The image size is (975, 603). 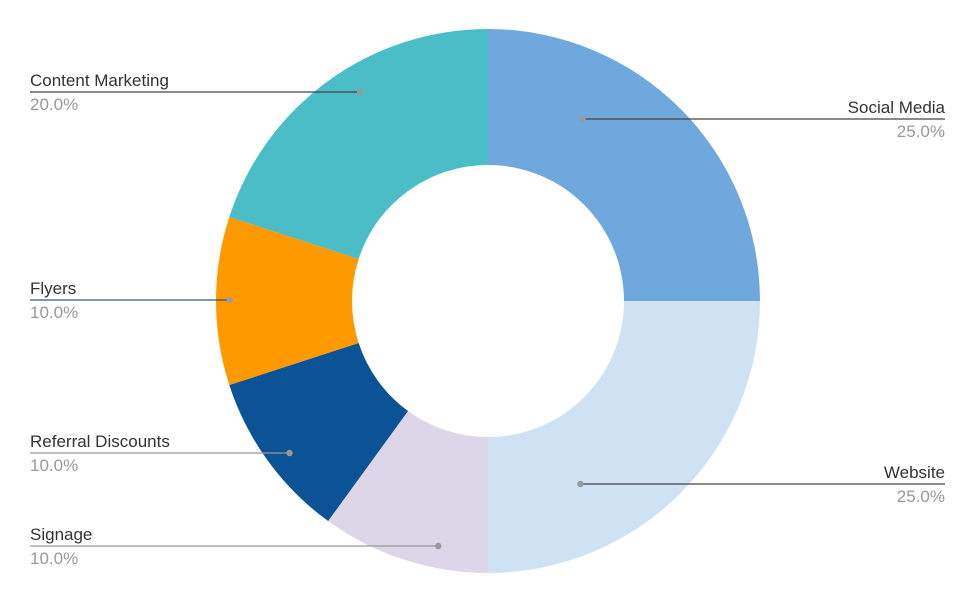 What do you see at coordinates (100, 441) in the screenshot?
I see `label-referral-discounts: Referral Discounts` at bounding box center [100, 441].